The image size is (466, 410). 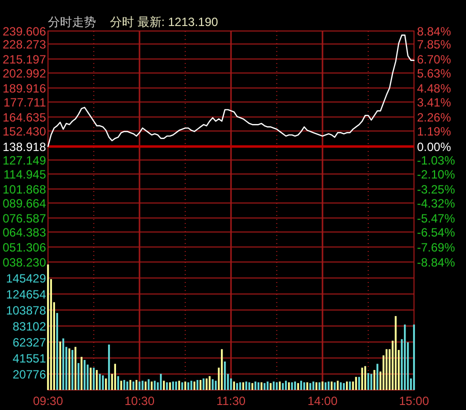 I want to click on y-tick-label: 215.197, so click(x=24, y=59).